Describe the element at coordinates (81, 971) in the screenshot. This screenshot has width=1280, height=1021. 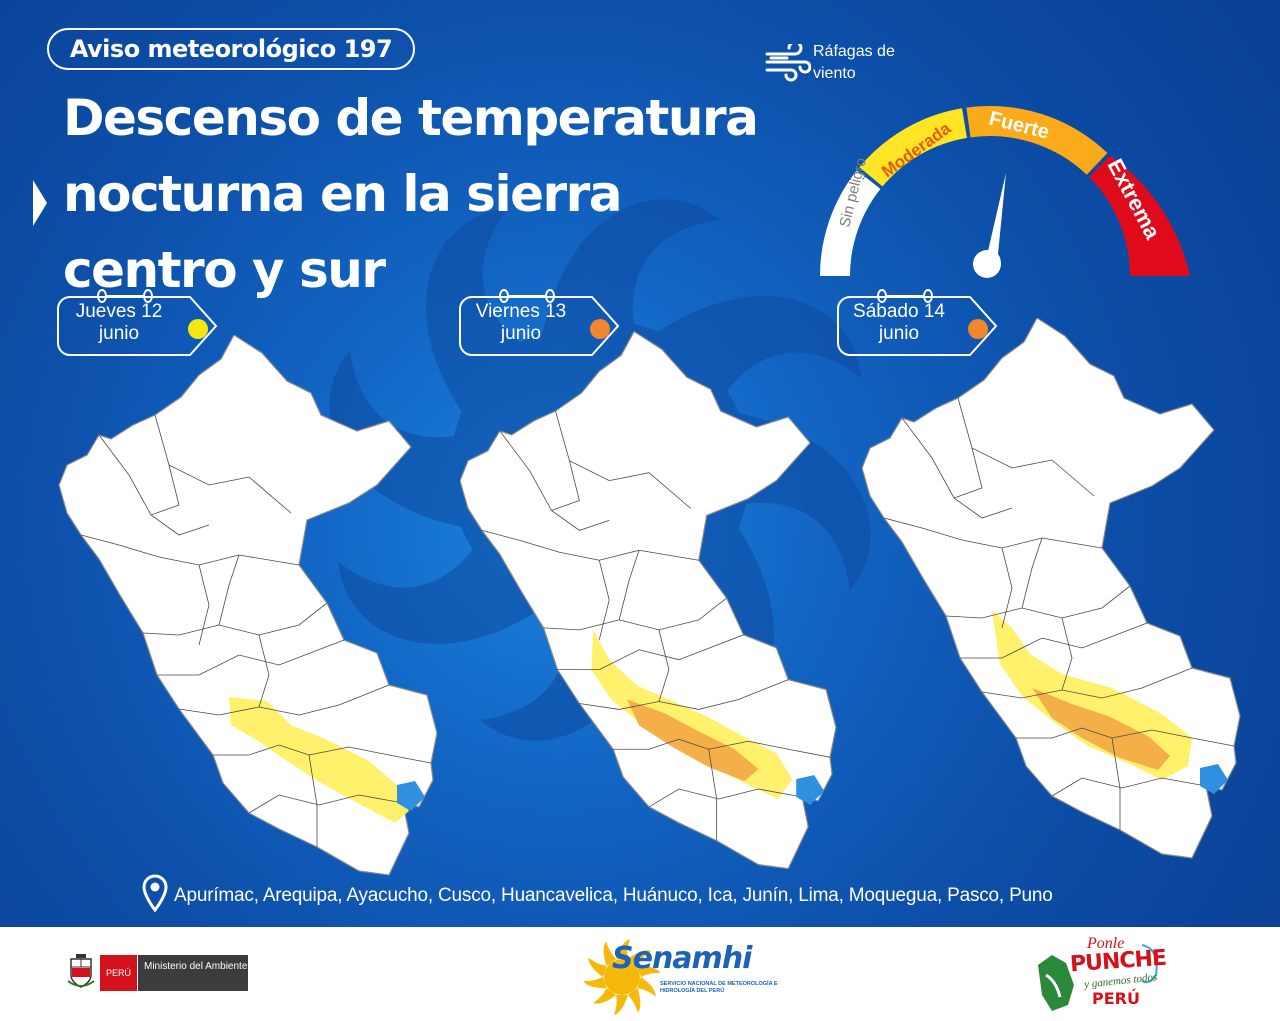
I see `coat-of-arms-icon` at that location.